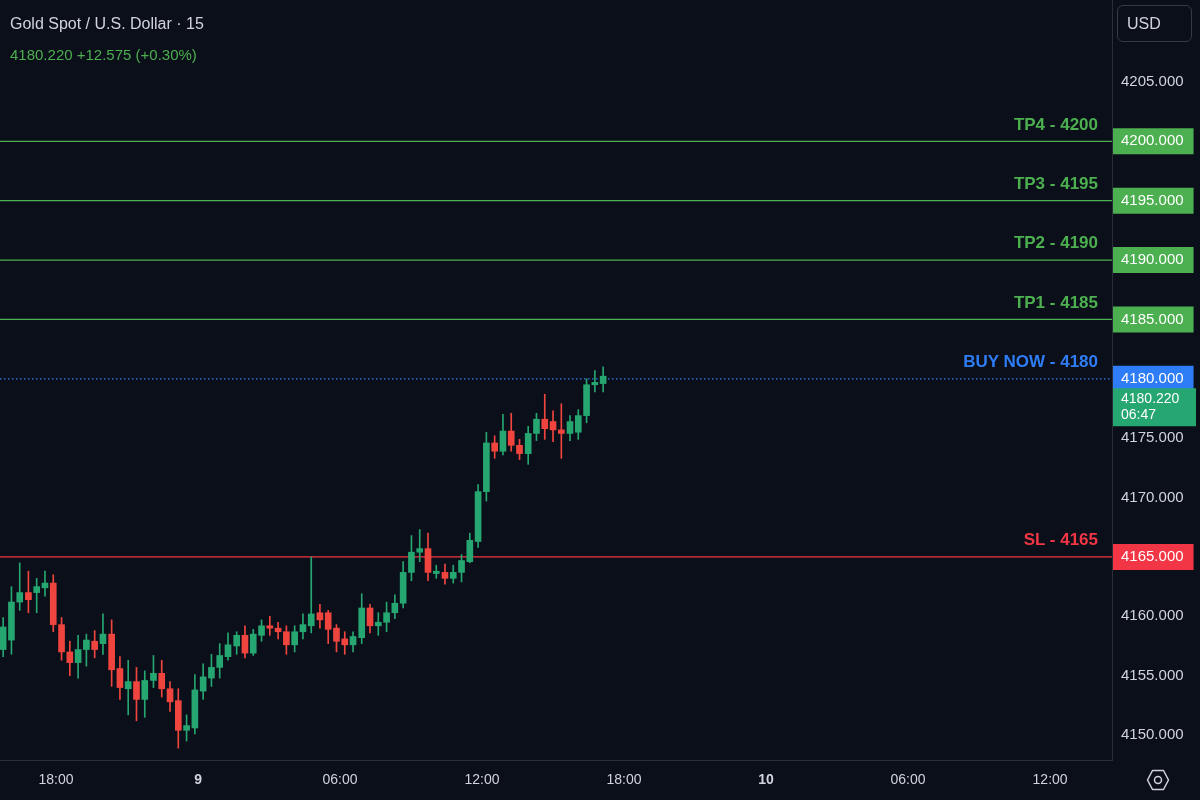 The height and width of the screenshot is (800, 1200). I want to click on y-tick-label: 4170.000, so click(1152, 496).